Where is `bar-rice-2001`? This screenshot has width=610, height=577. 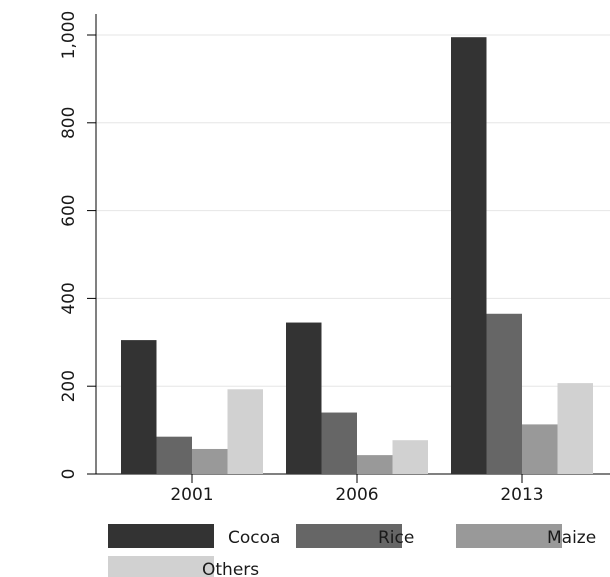 bar-rice-2001 is located at coordinates (174, 455).